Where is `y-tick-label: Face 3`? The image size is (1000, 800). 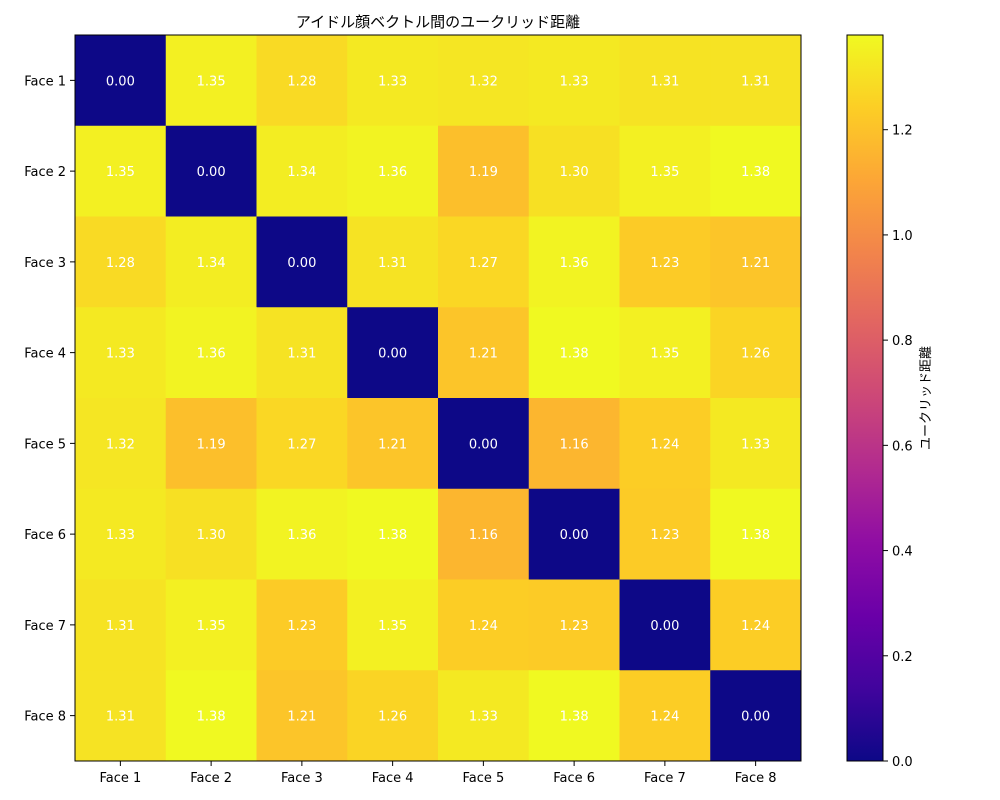 y-tick-label: Face 3 is located at coordinates (45, 263).